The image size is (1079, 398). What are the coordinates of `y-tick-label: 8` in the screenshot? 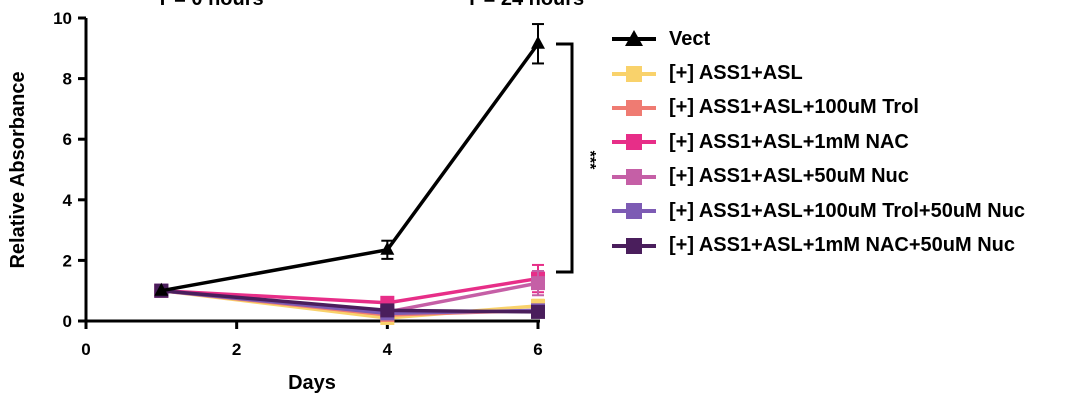 It's located at (67, 79).